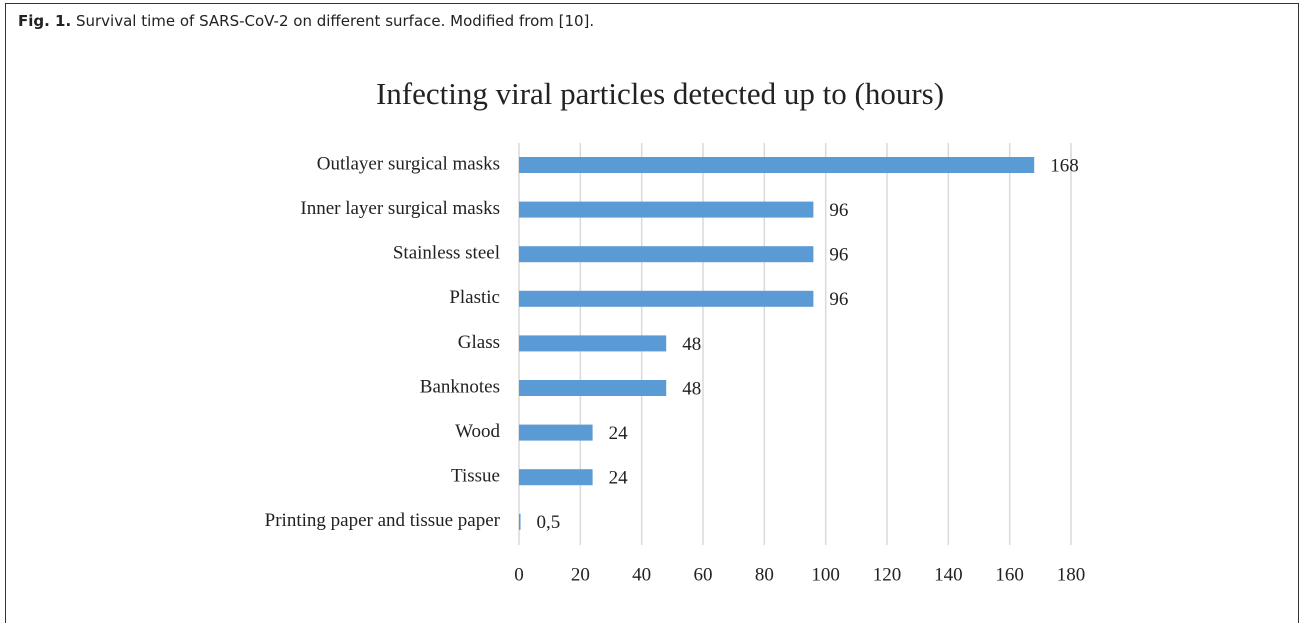 Image resolution: width=1306 pixels, height=623 pixels. What do you see at coordinates (1009, 574) in the screenshot?
I see `x-tick-label: 160` at bounding box center [1009, 574].